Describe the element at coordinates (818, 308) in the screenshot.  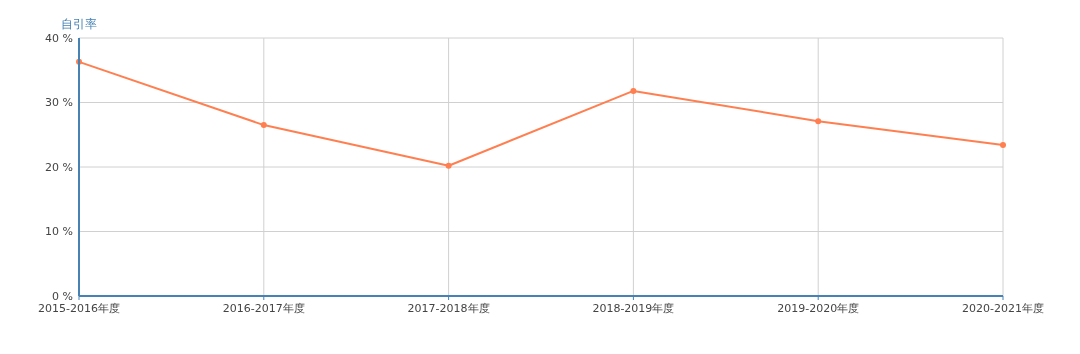
I see `x-tick-label: 2019-2020年度` at that location.